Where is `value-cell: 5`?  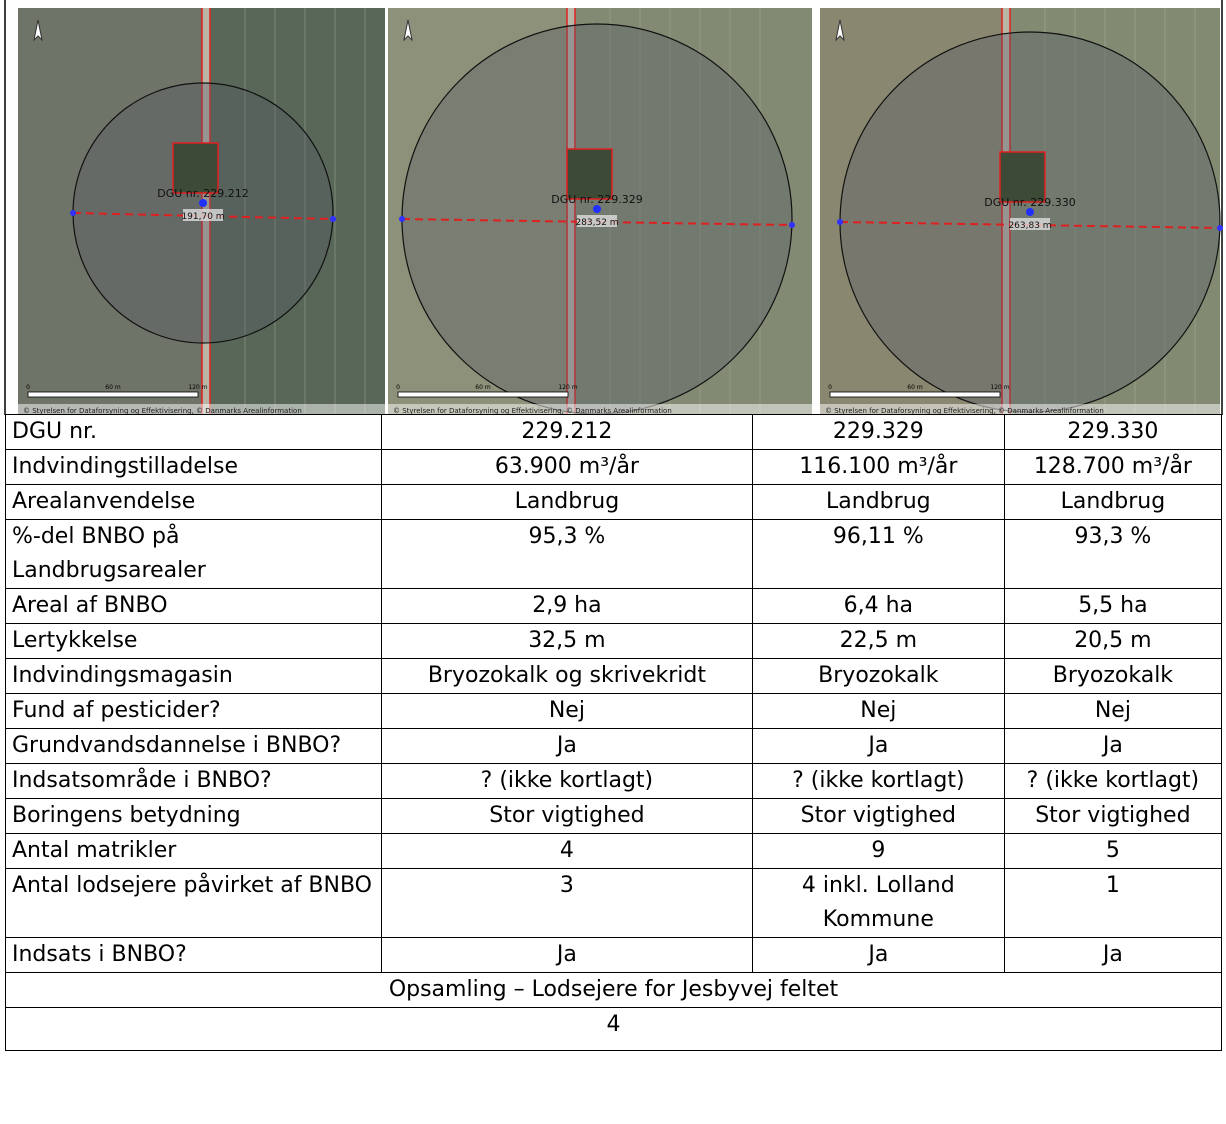 value-cell: 5 is located at coordinates (1113, 851).